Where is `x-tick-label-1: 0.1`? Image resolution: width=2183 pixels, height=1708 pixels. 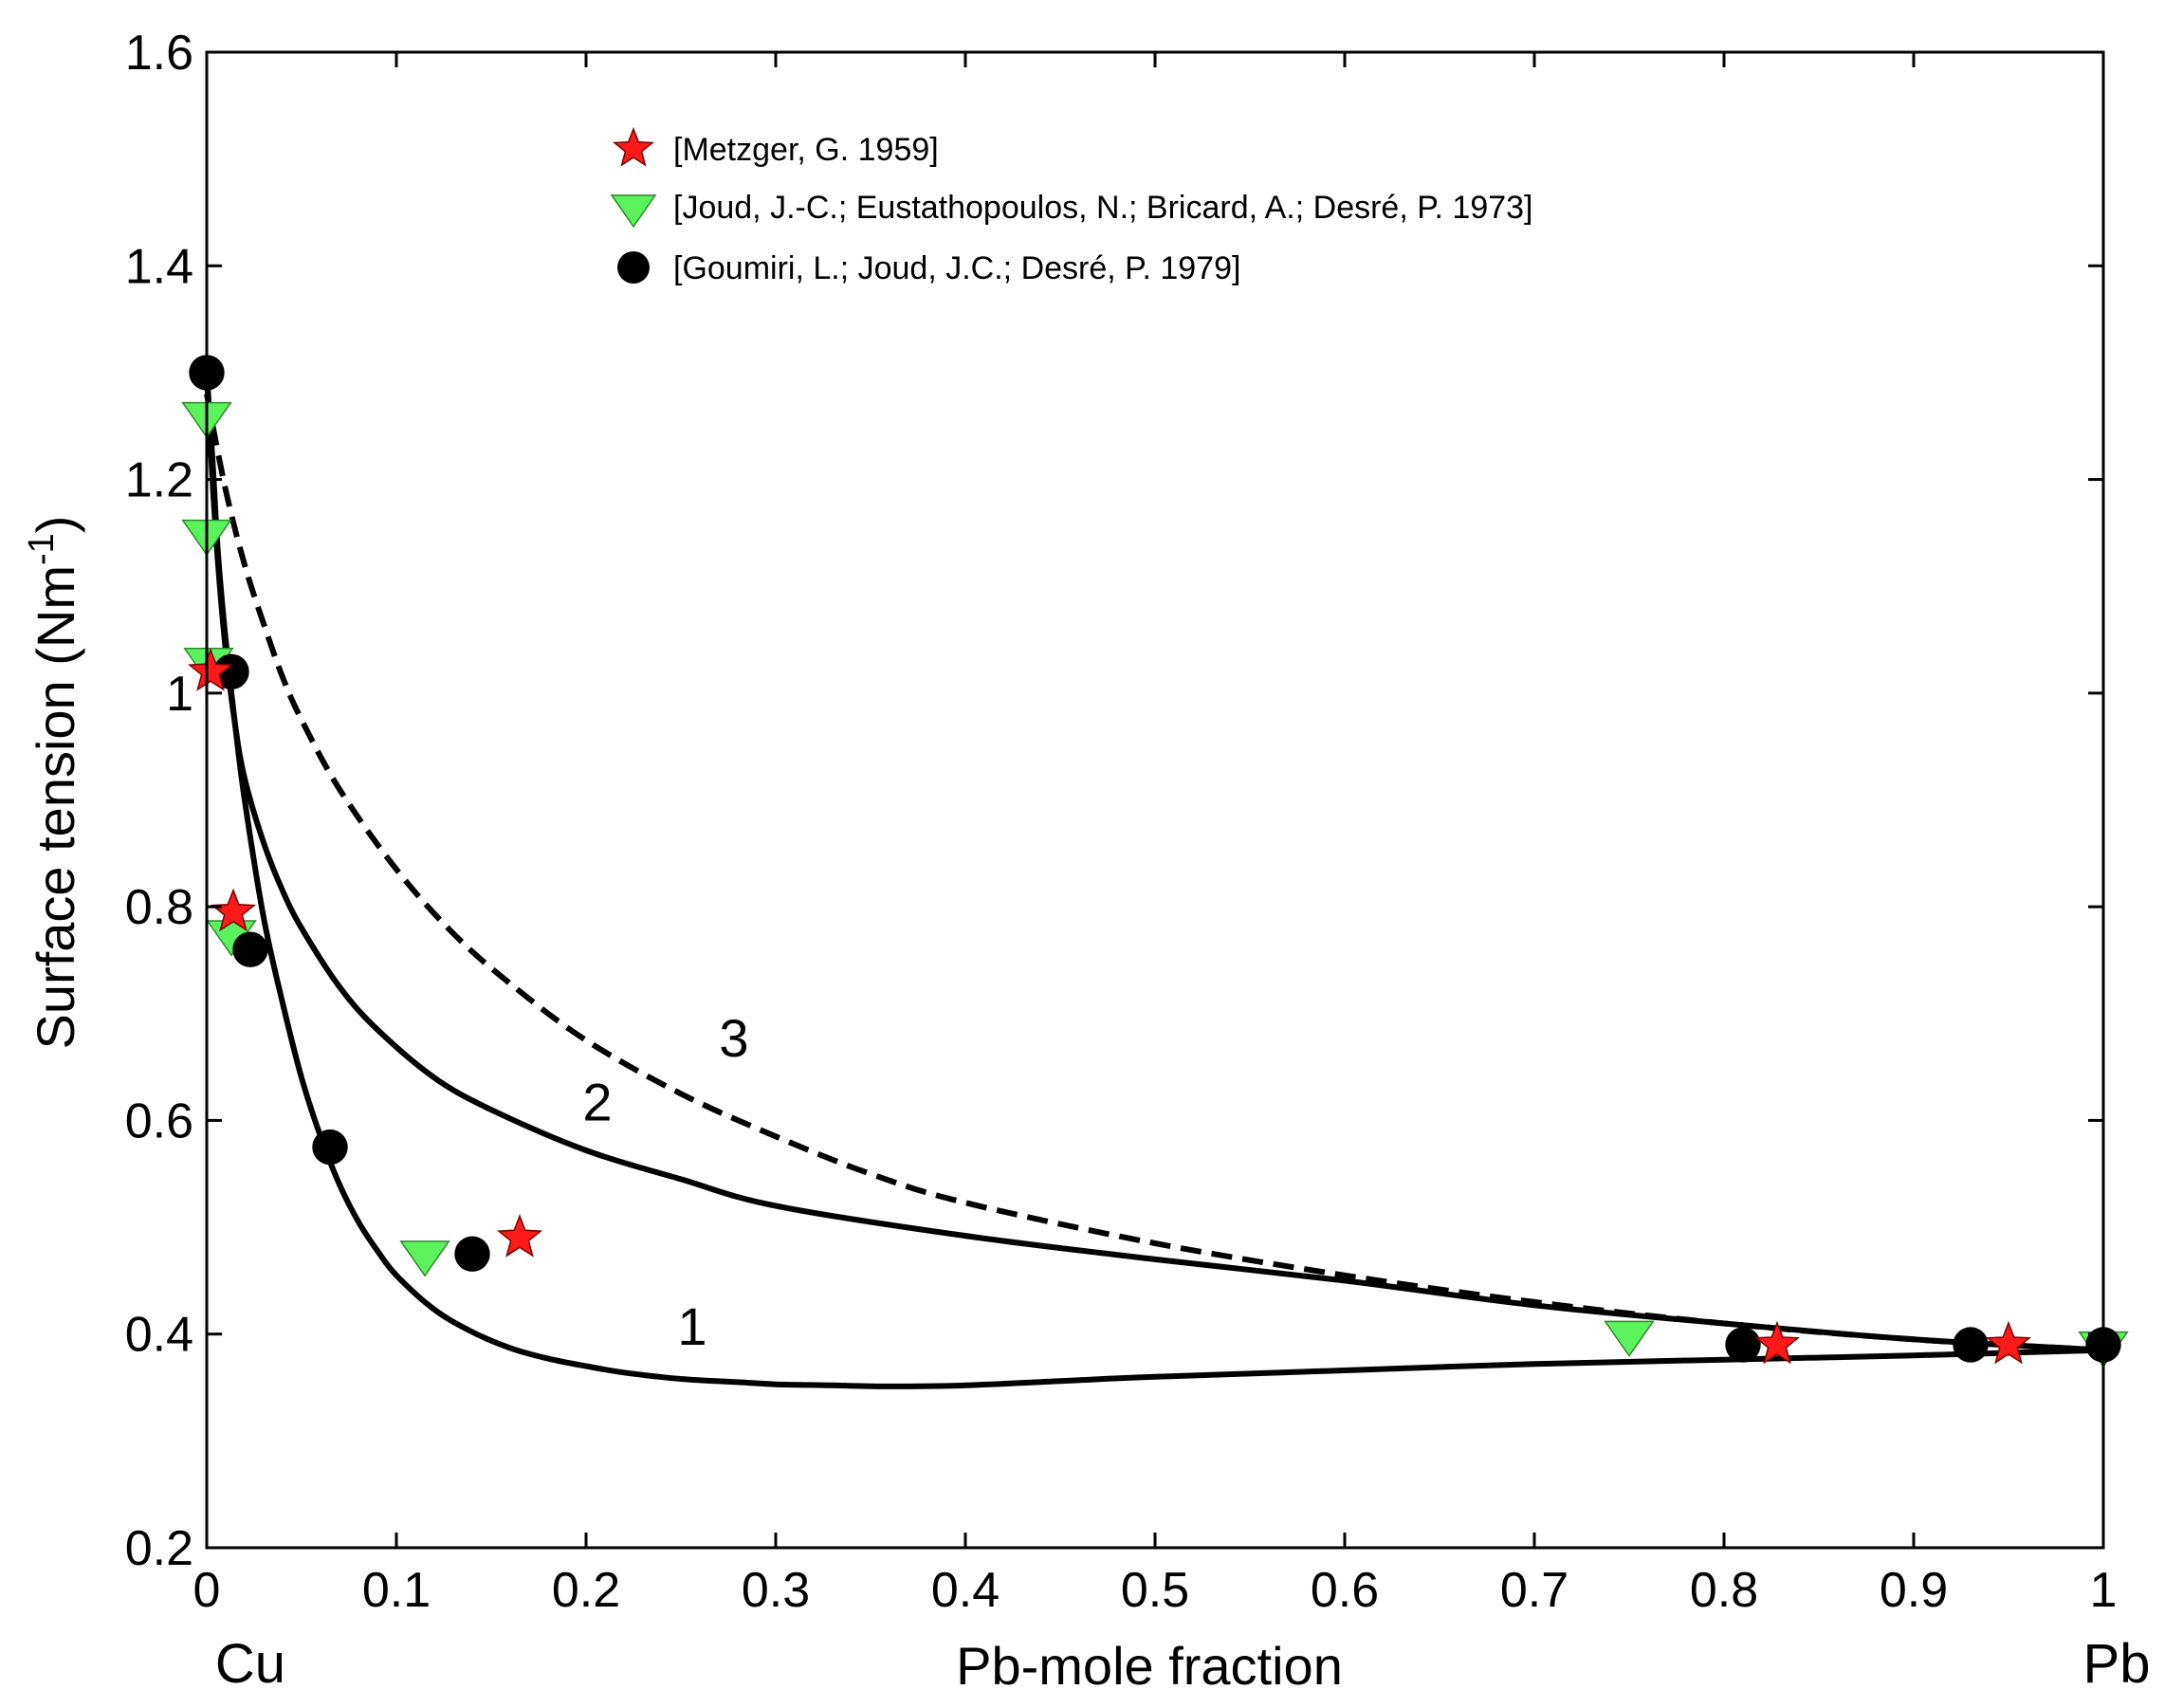 x-tick-label-1: 0.1 is located at coordinates (396, 1590).